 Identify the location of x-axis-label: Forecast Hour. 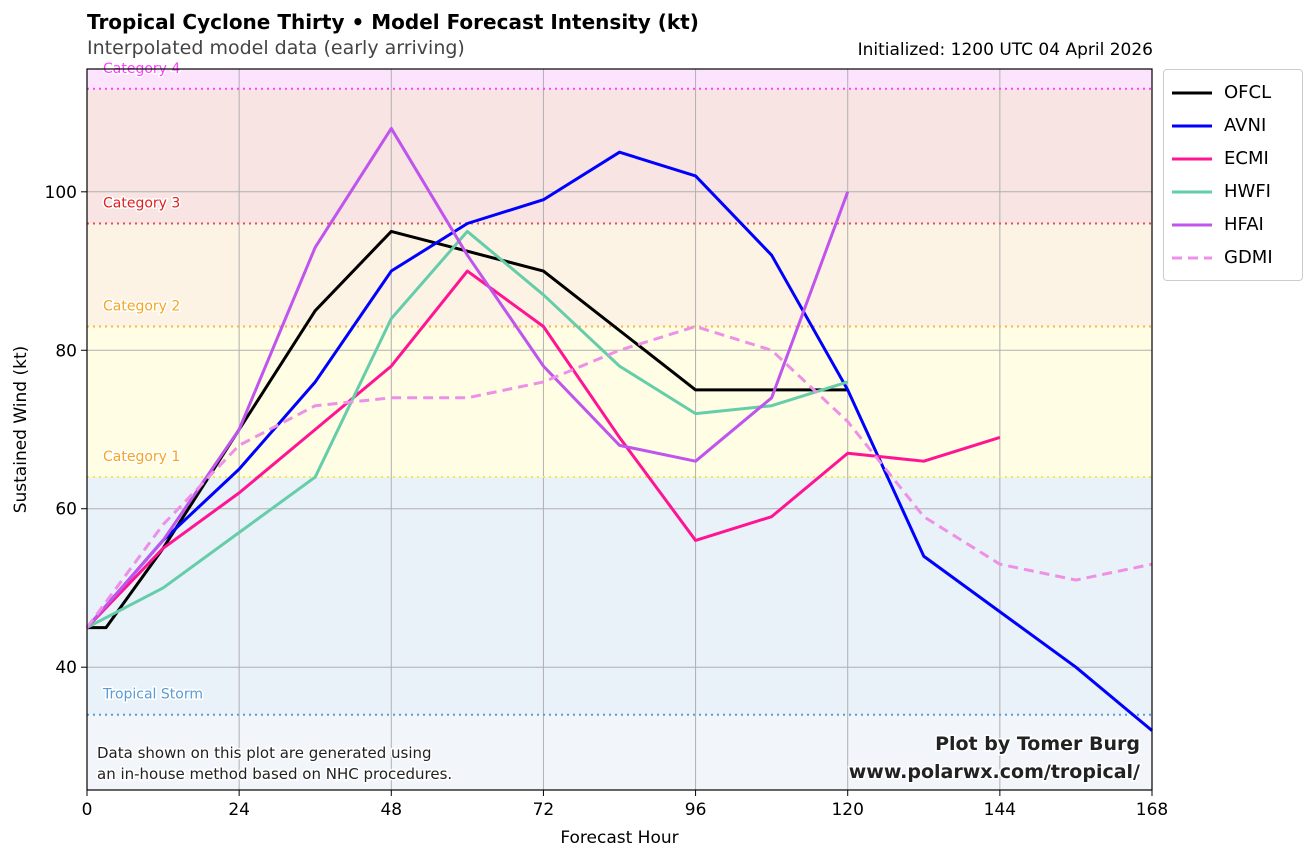
(619, 838).